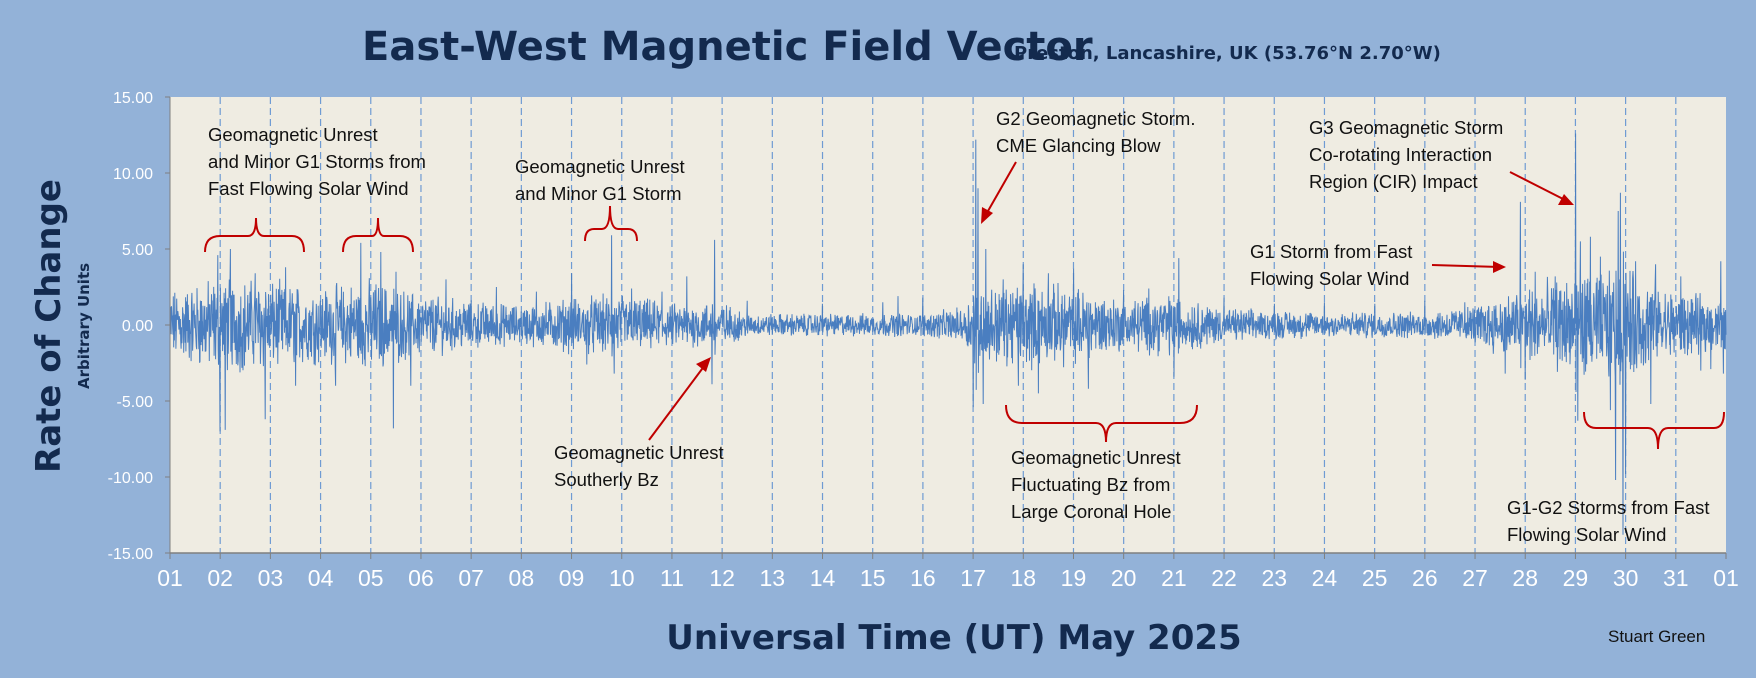 The image size is (1756, 678). I want to click on y-axis-ticks: 15.00 10.00 5.00 0.00 -5.00 -10.00 -15.00, so click(139, 326).